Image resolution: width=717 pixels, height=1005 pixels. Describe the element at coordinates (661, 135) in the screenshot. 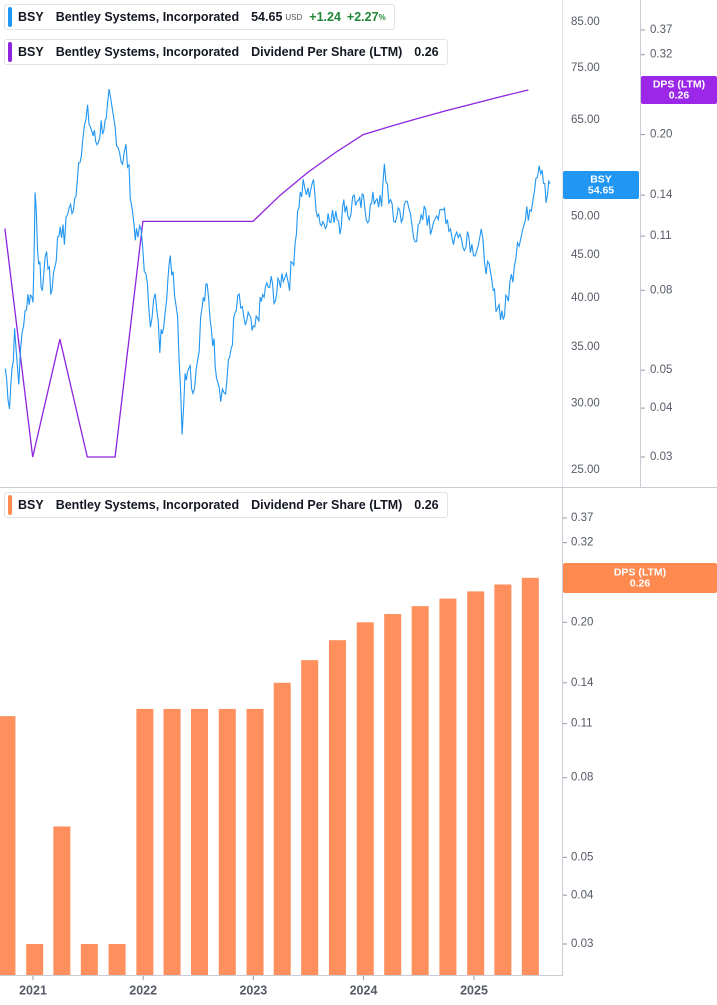

I see `dps-axis-tick: 0.20` at that location.